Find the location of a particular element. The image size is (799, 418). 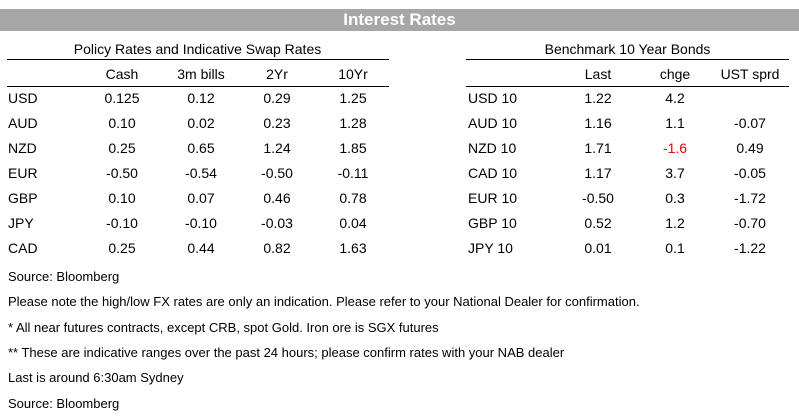

policy-col-3m-bills: 3m bills is located at coordinates (201, 74).